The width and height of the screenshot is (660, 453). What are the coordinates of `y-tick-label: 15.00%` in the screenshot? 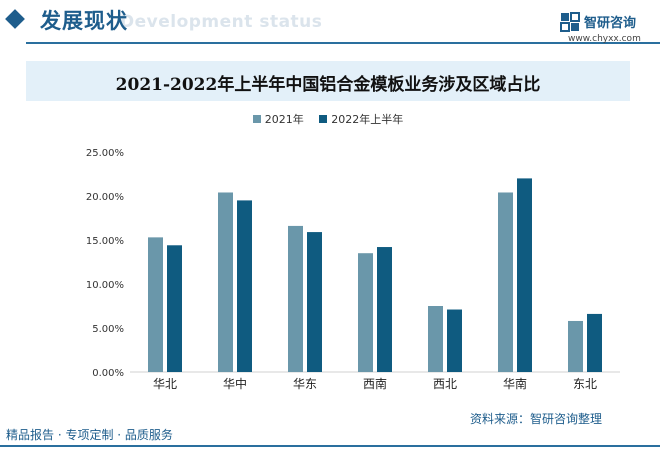 It's located at (105, 241).